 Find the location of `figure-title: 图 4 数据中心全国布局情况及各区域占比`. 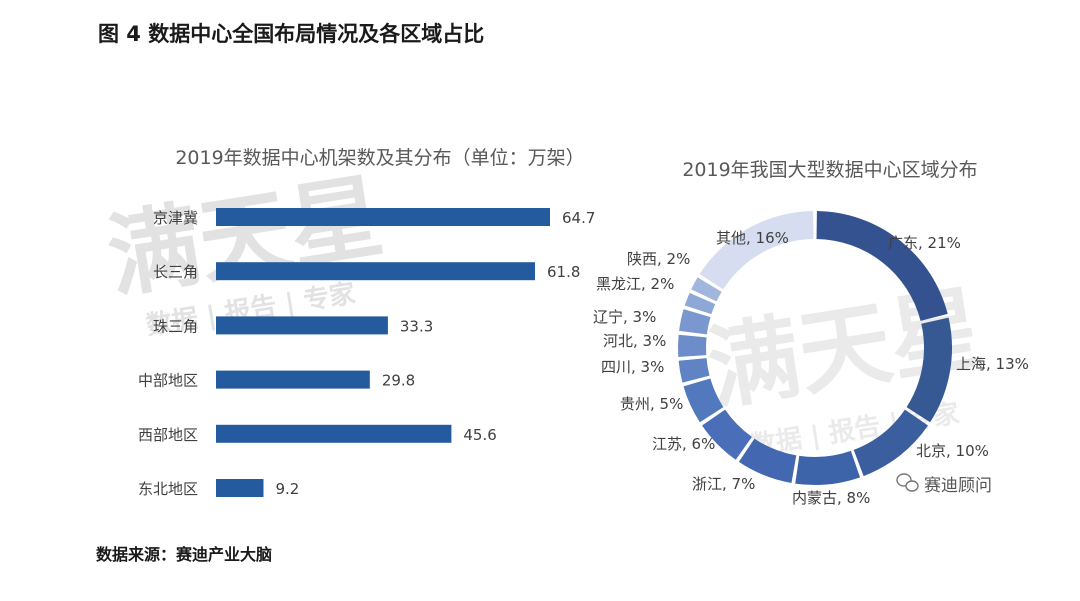

figure-title: 图 4 数据中心全国布局情况及各区域占比 is located at coordinates (291, 34).